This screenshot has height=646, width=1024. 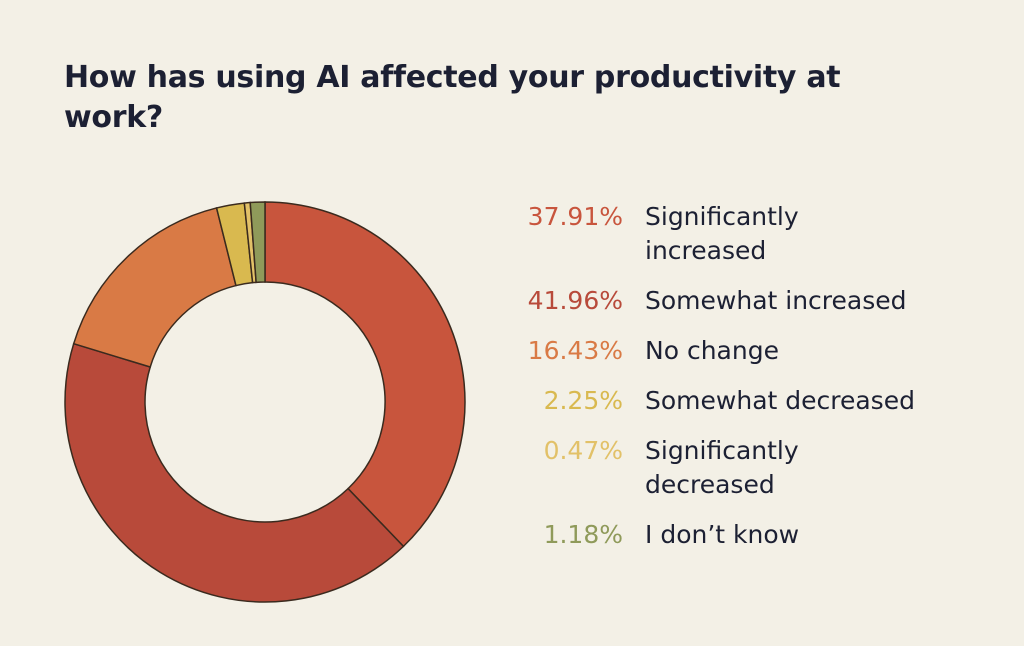 What do you see at coordinates (722, 233) in the screenshot?
I see `legend-label: Significantly increased` at bounding box center [722, 233].